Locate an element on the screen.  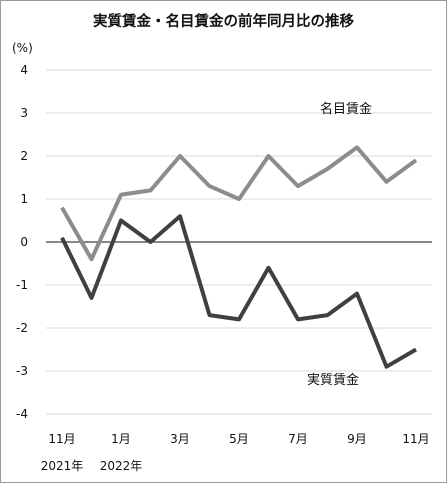
series-label: 実質賃金 is located at coordinates (333, 380).